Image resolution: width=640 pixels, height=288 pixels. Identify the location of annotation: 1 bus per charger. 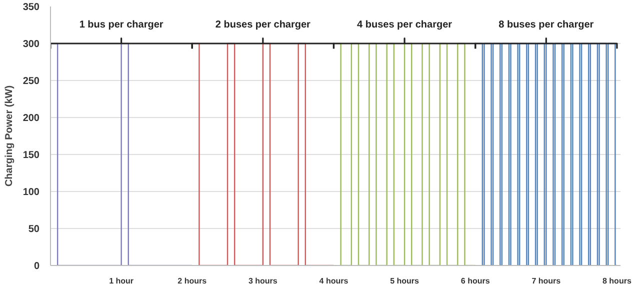
(121, 25).